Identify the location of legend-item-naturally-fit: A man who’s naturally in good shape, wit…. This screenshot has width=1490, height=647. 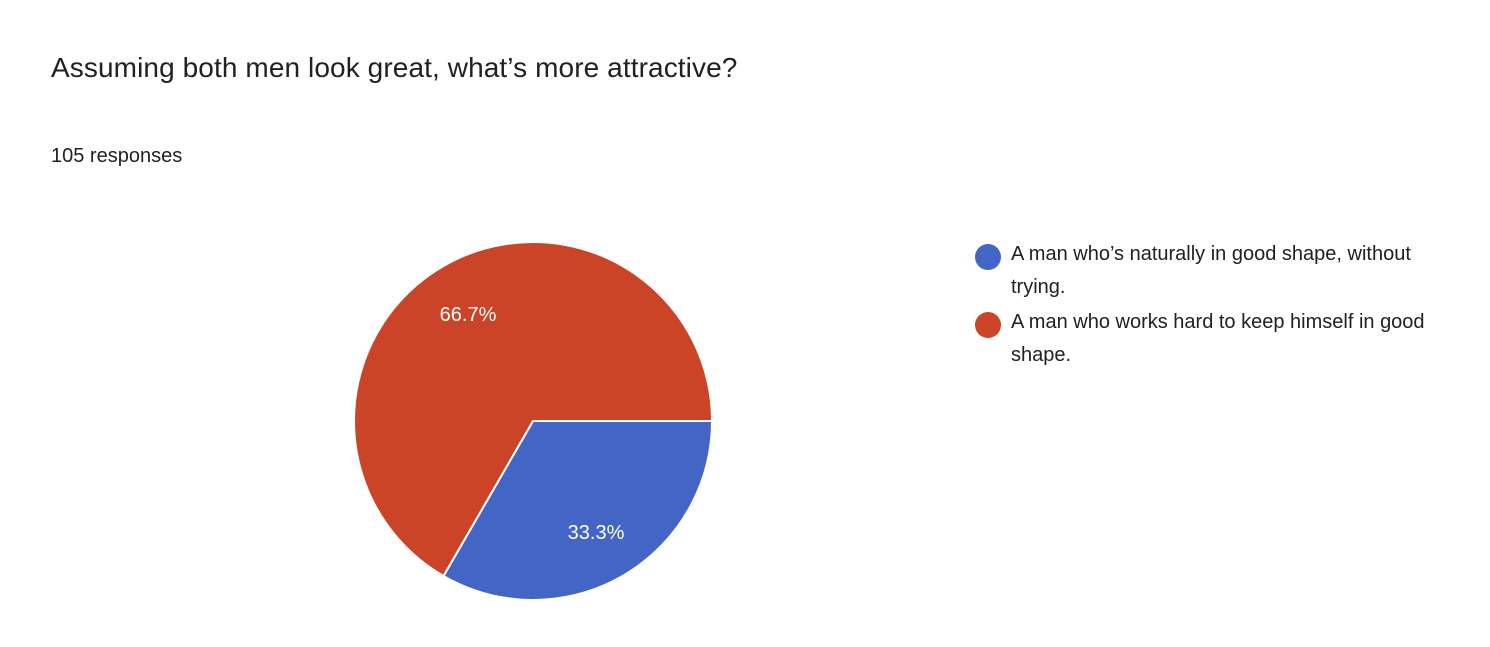
(1210, 271).